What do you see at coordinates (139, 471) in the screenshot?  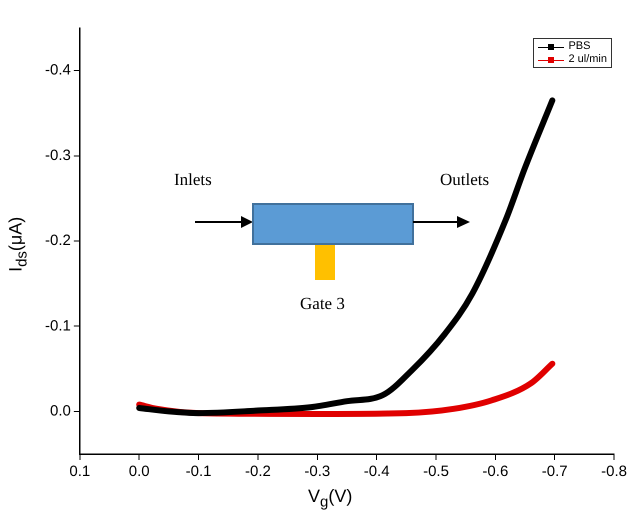 I see `x-tick-label: 0.0` at bounding box center [139, 471].